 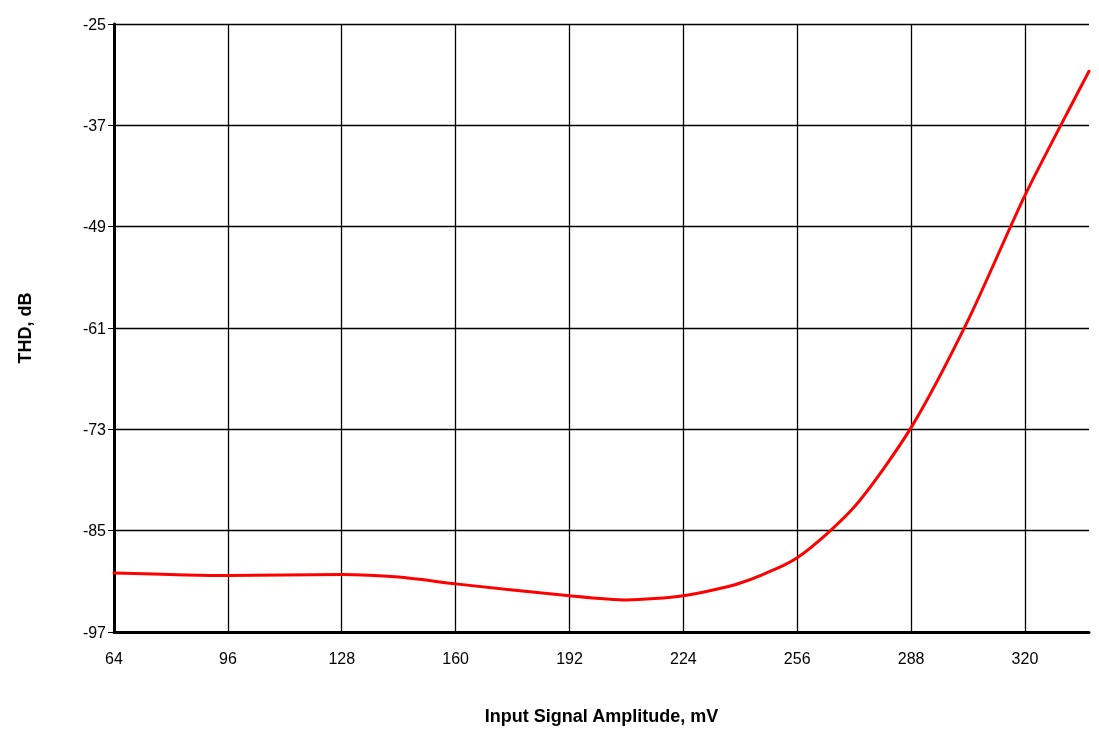 I want to click on y-tick-label: -49, so click(x=94, y=227).